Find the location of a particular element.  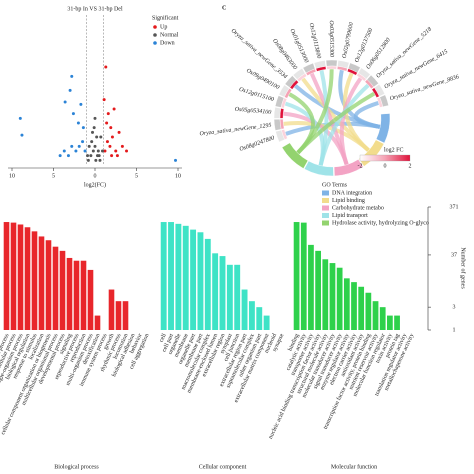

legend-title: Significant is located at coordinates (165, 17).